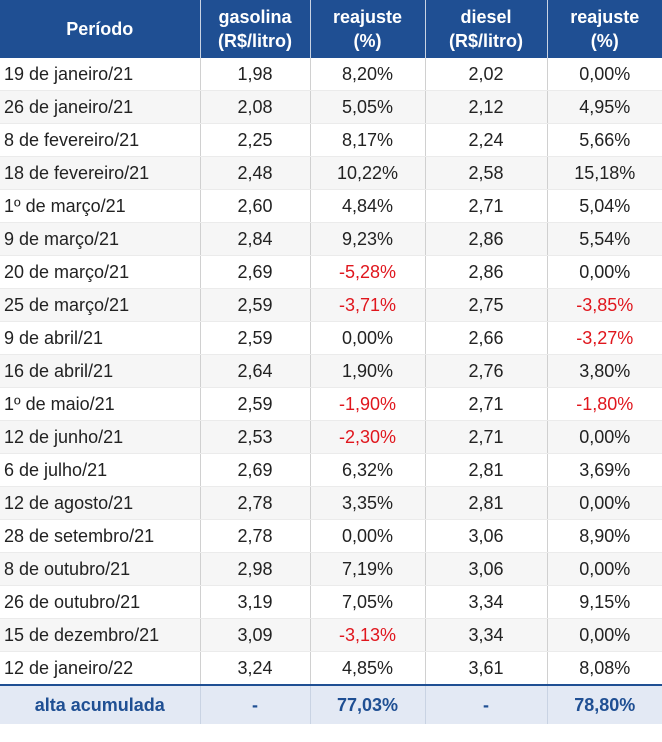  I want to click on cell-gasolina: 2,98, so click(255, 569).